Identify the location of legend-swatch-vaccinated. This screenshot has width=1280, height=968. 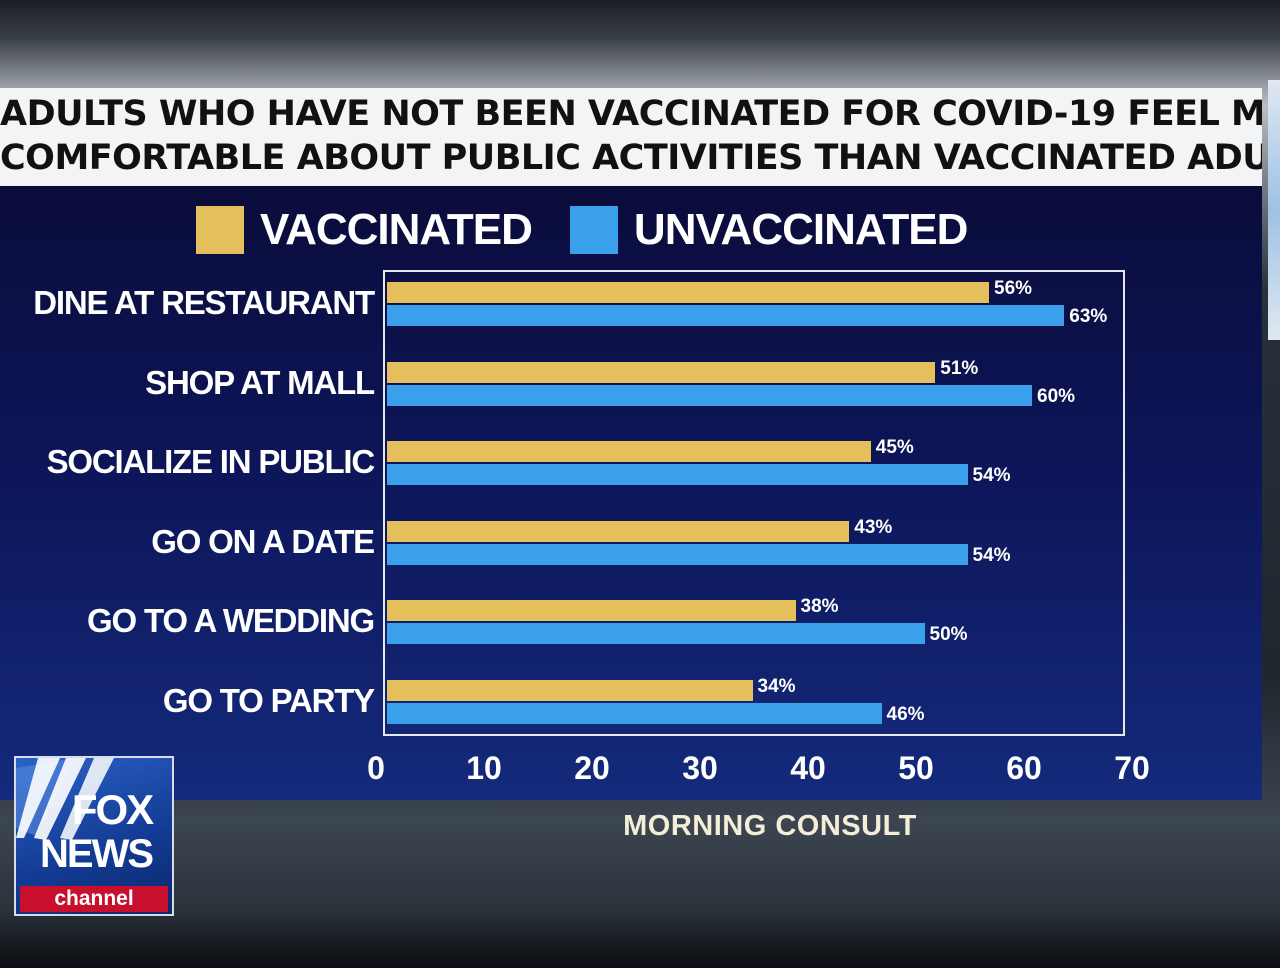
(220, 230).